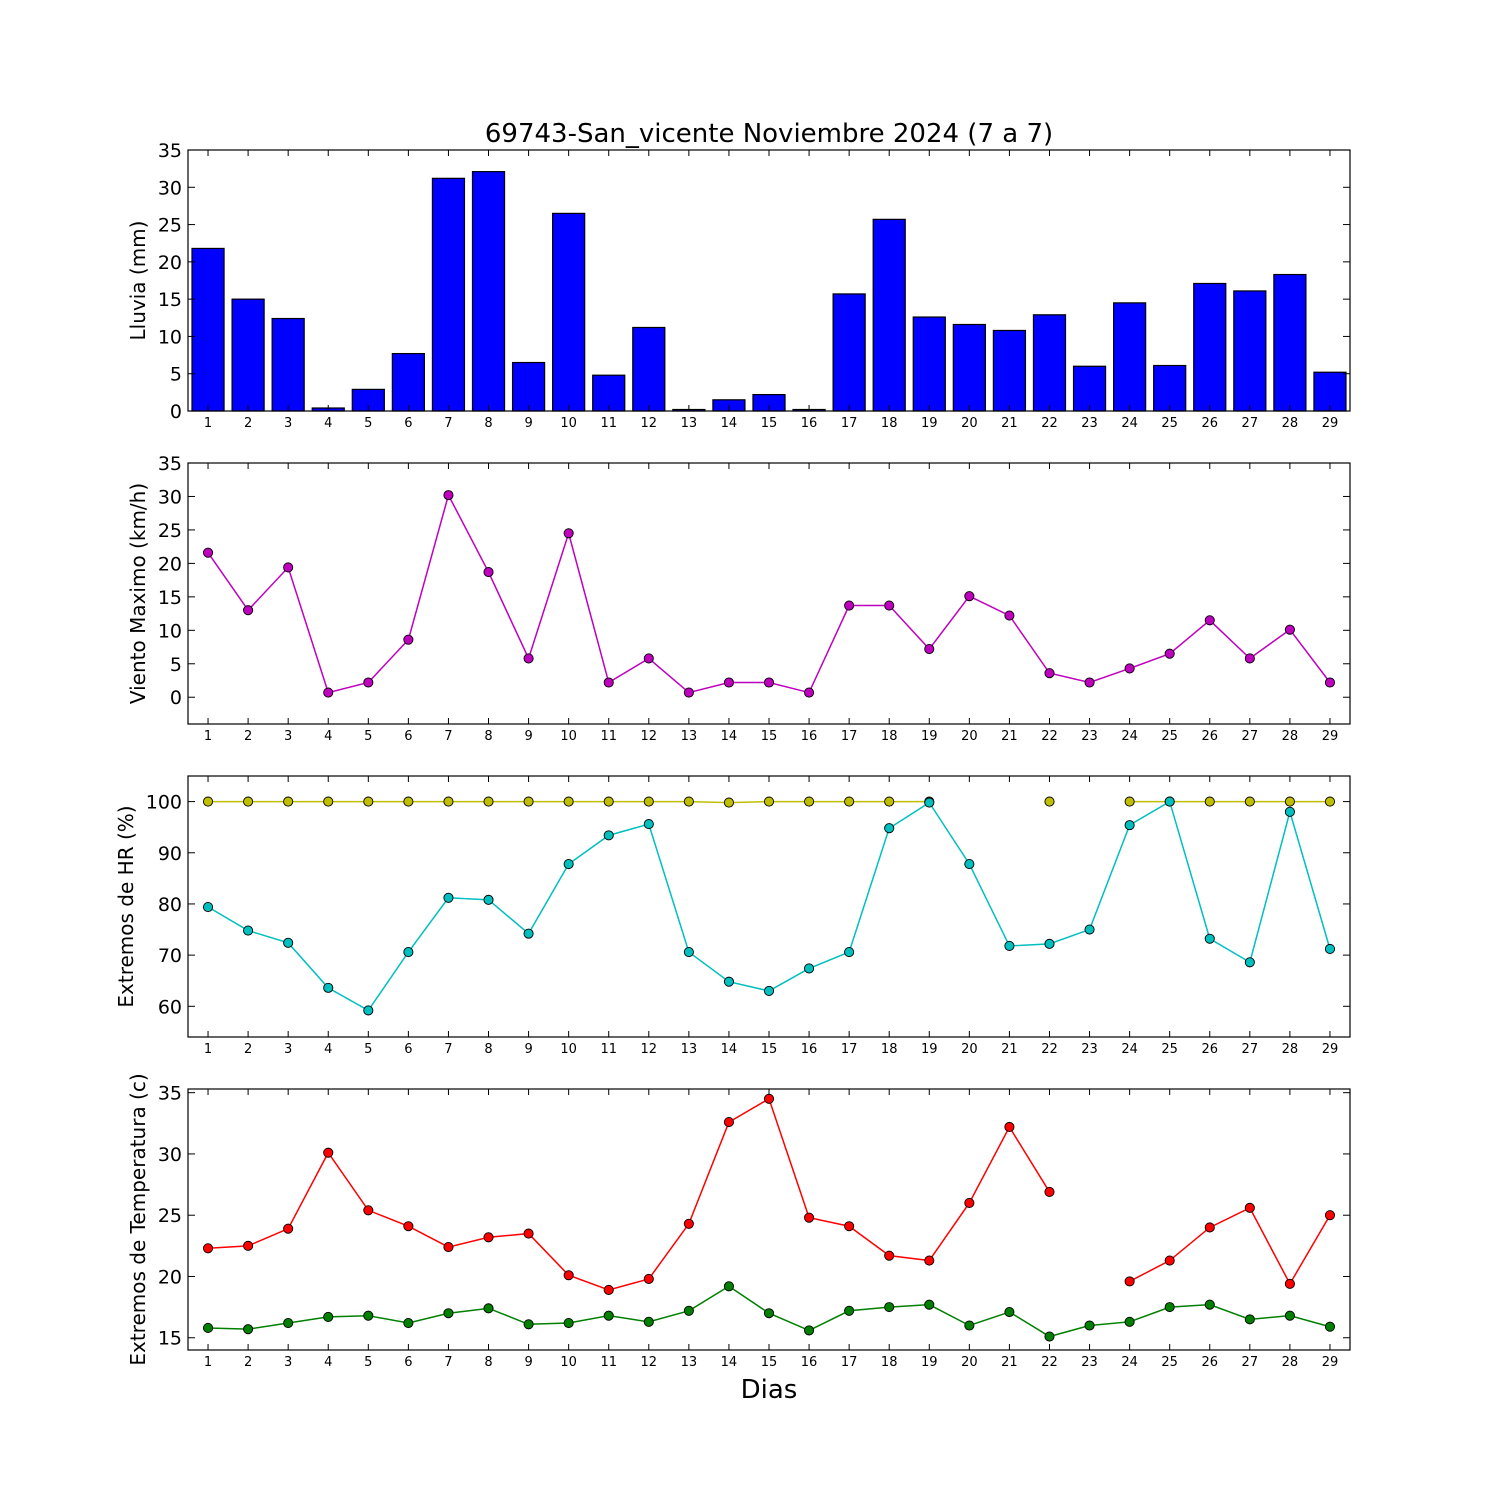  What do you see at coordinates (769, 134) in the screenshot?
I see `chart-title: 69743-San_vicente Noviembre 2024 (7 a 7)` at bounding box center [769, 134].